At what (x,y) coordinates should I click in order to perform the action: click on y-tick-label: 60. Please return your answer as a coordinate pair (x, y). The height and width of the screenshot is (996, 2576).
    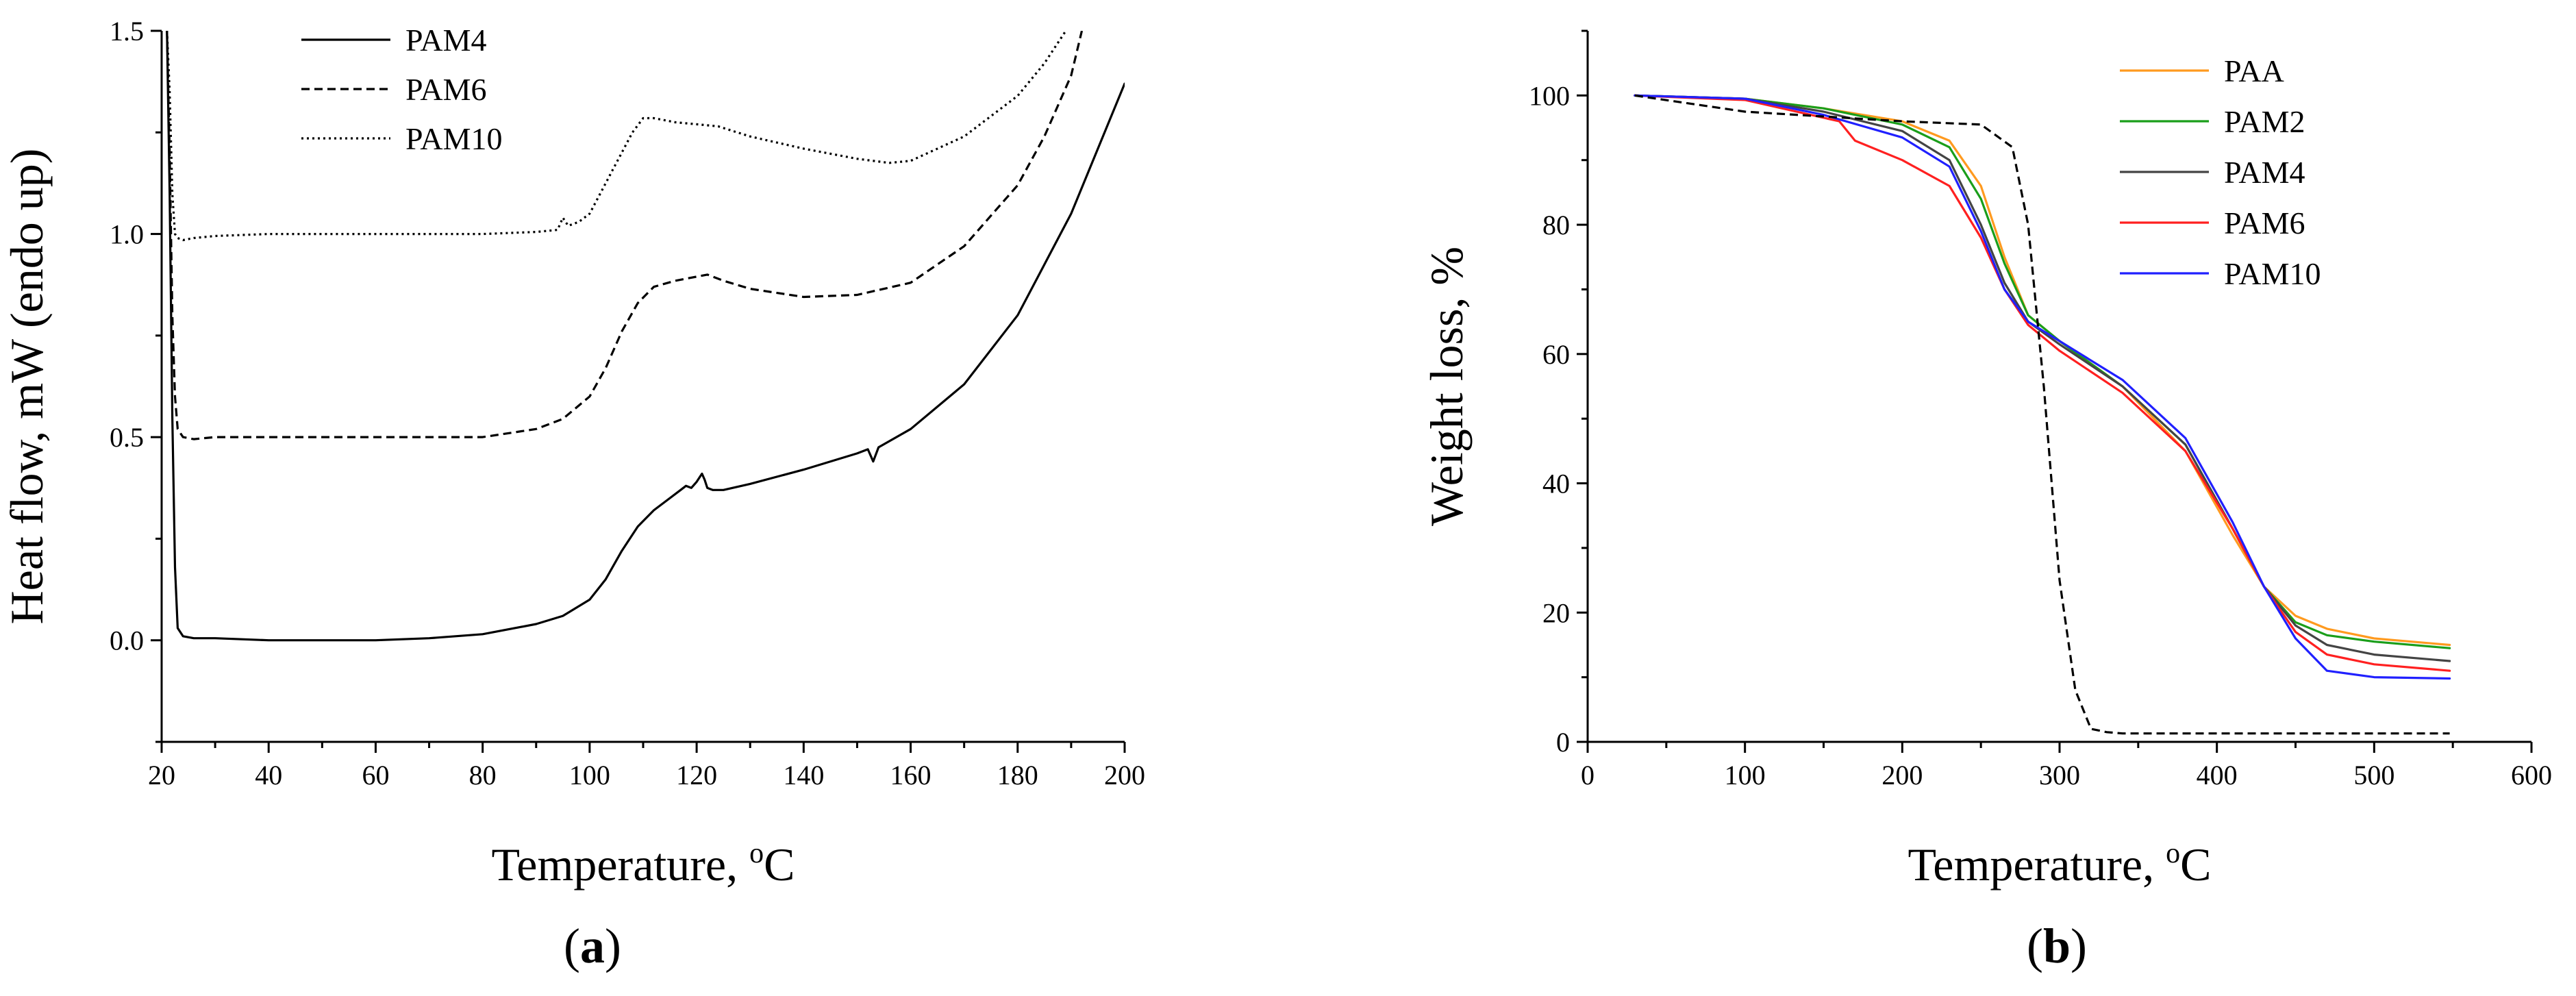
    Looking at the image, I should click on (1556, 354).